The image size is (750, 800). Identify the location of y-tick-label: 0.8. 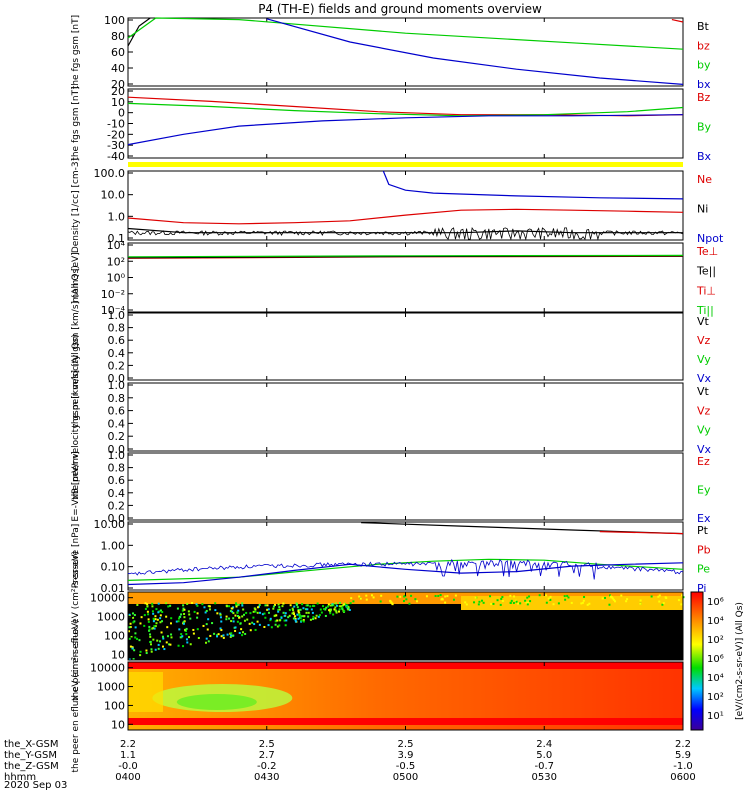
(117, 468).